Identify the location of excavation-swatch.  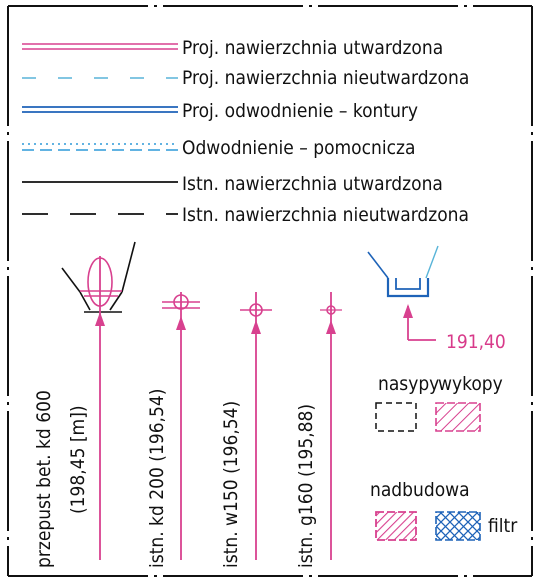
(458, 417).